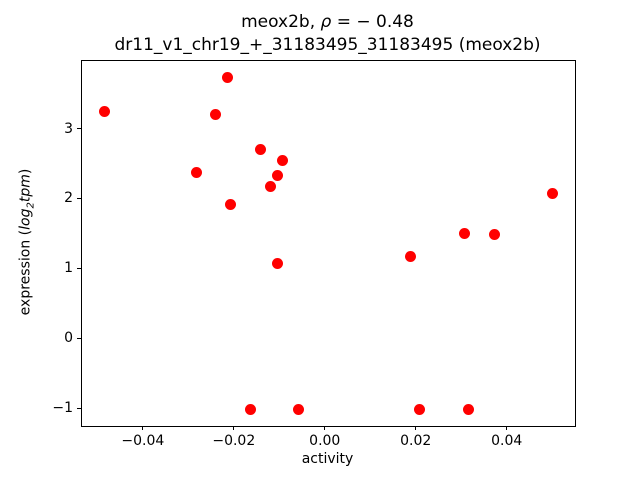  What do you see at coordinates (325, 441) in the screenshot?
I see `x-tick-label: 0.00` at bounding box center [325, 441].